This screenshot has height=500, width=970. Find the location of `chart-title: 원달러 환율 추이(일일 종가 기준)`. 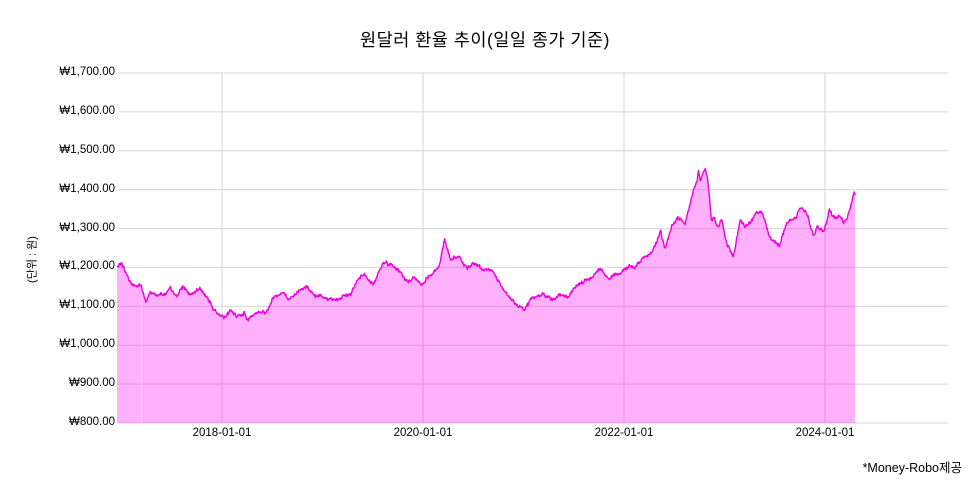

chart-title: 원달러 환율 추이(일일 종가 기준) is located at coordinates (485, 40).